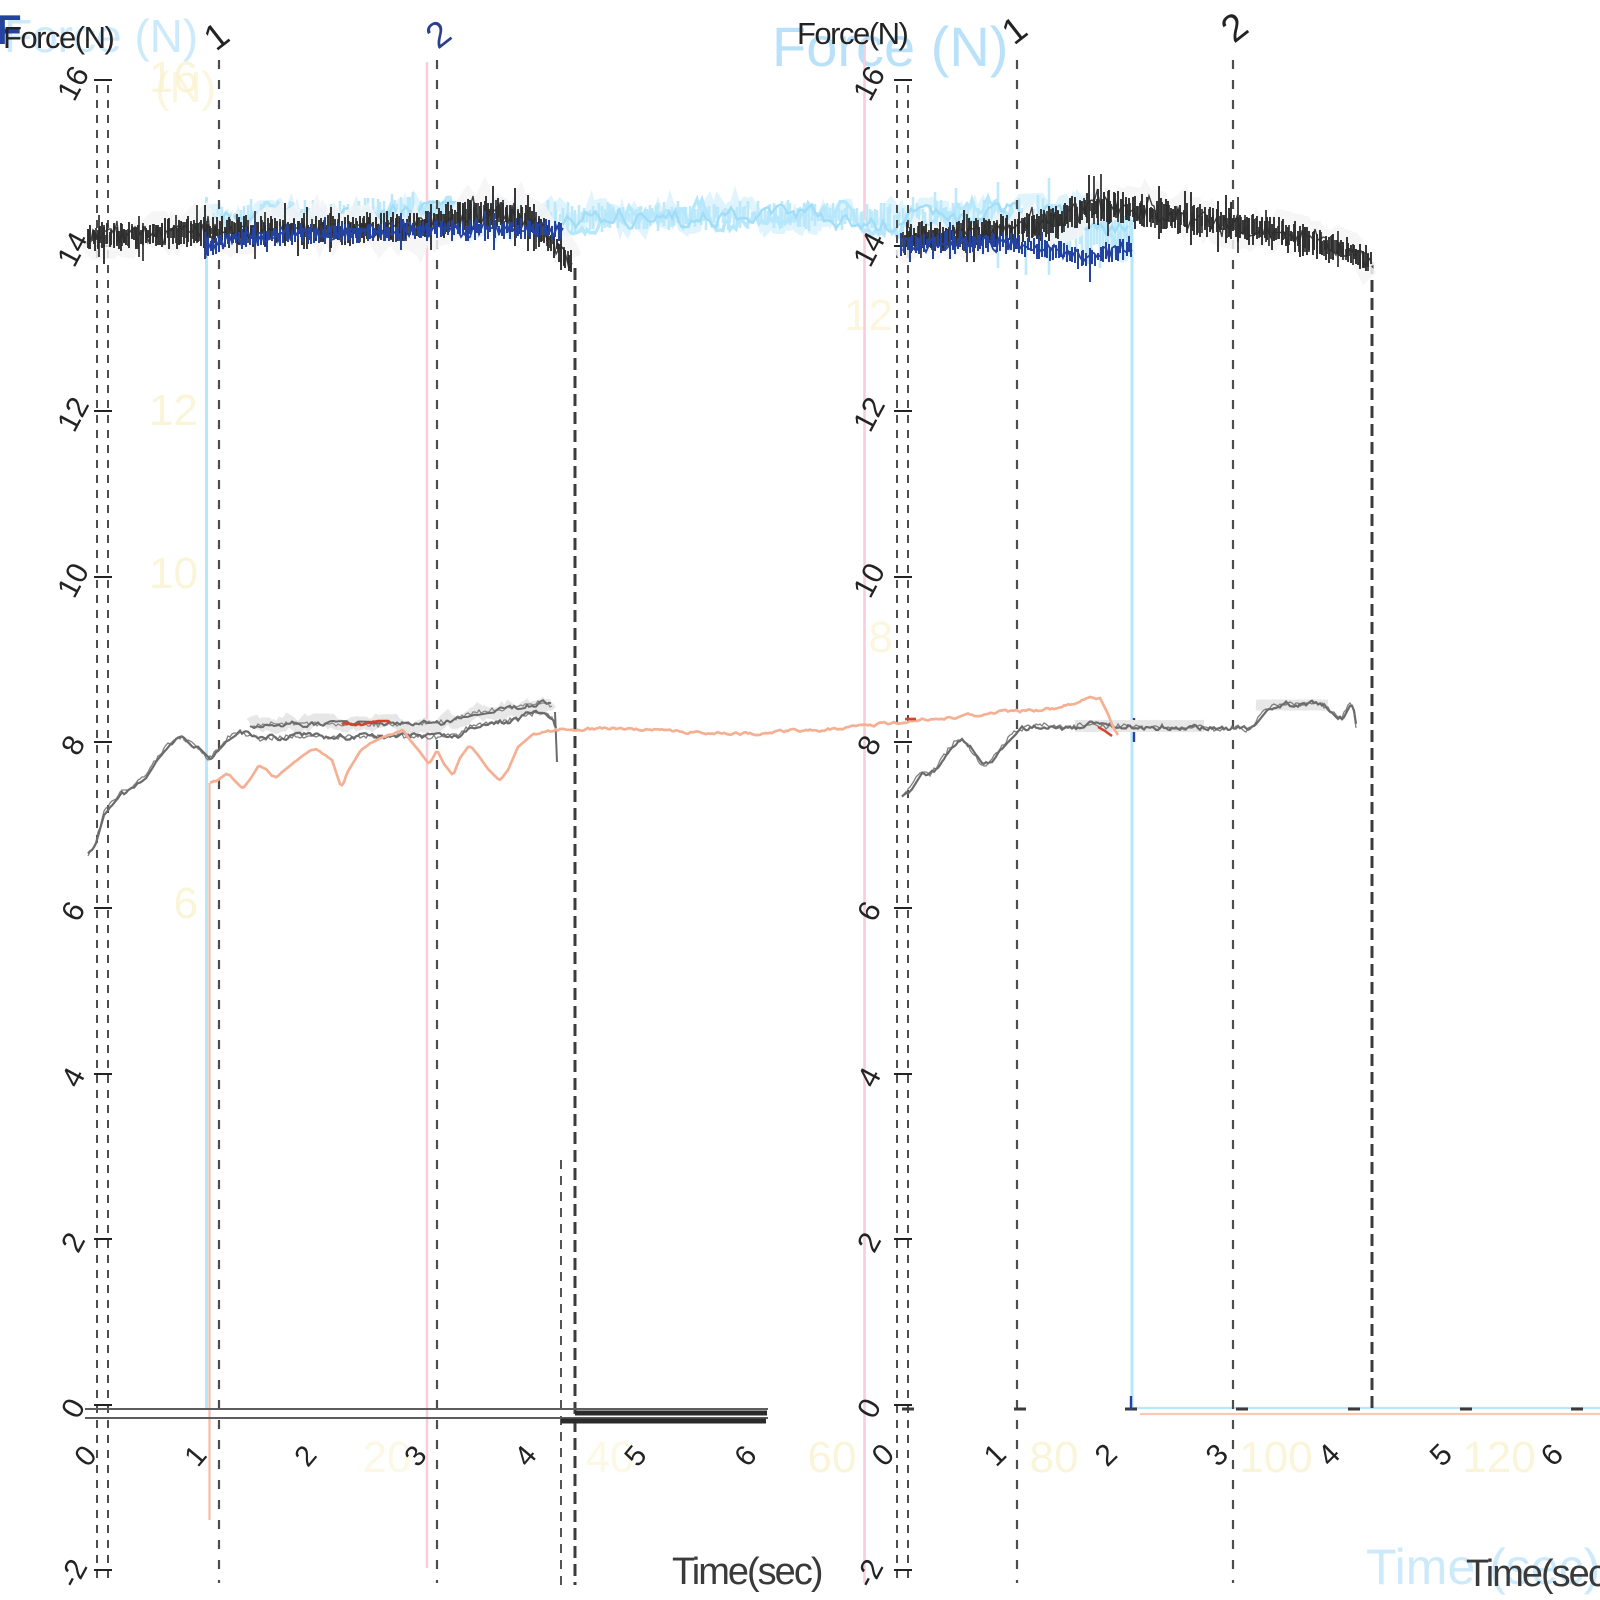  I want to click on svg-text: 20, so click(387, 1457).